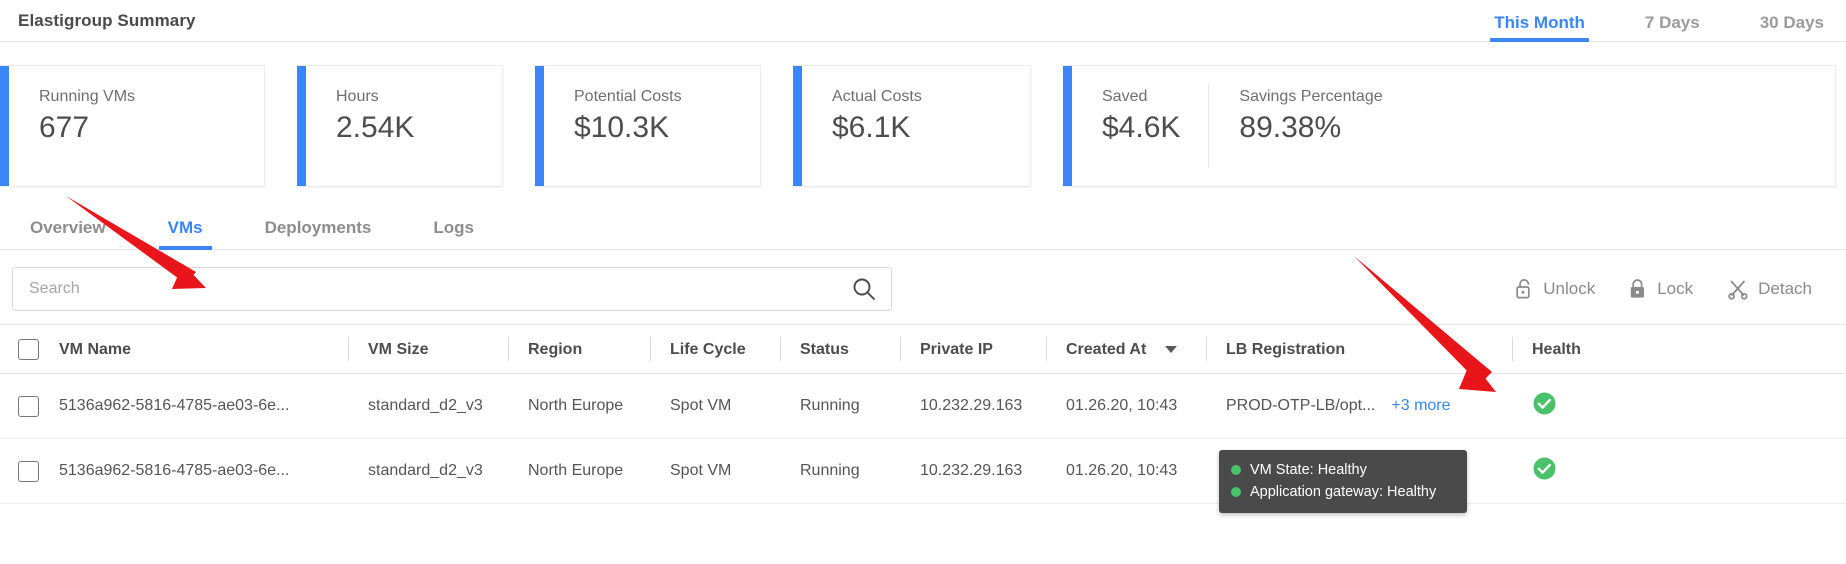 Image resolution: width=1846 pixels, height=564 pixels. What do you see at coordinates (628, 96) in the screenshot?
I see `metric-label: Potential Costs` at bounding box center [628, 96].